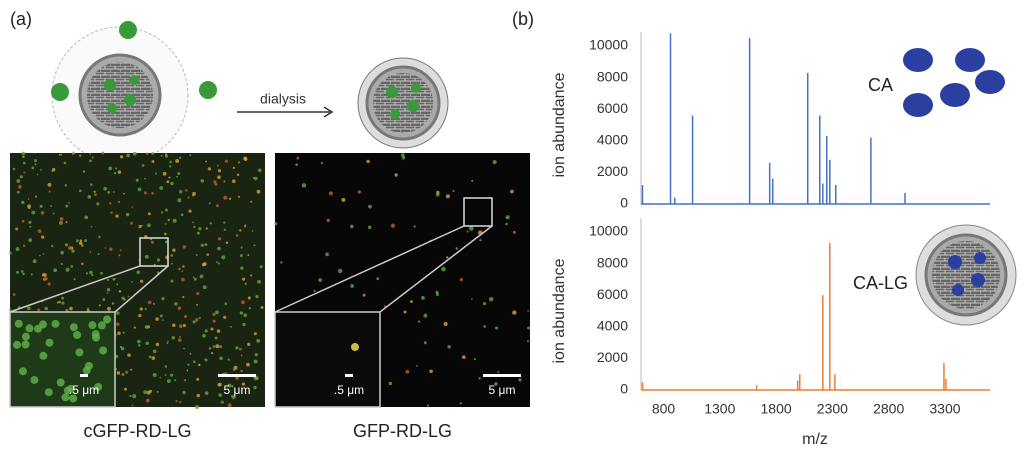 This screenshot has height=453, width=1024. What do you see at coordinates (21, 19) in the screenshot?
I see `panel-label: (a)` at bounding box center [21, 19].